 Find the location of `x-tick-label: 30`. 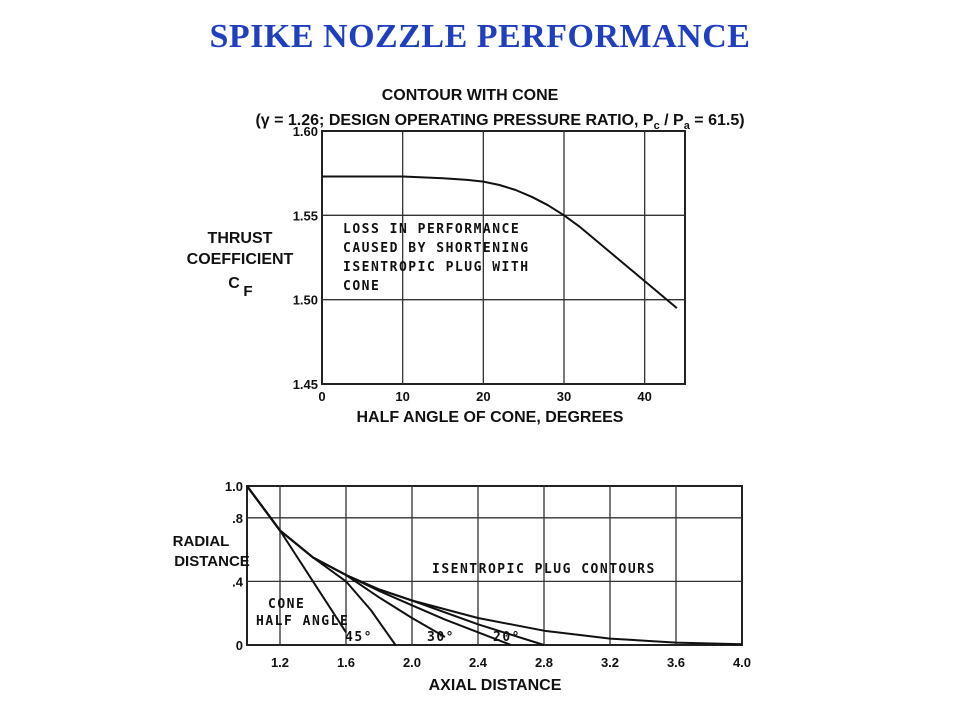

x-tick-label: 30 is located at coordinates (564, 396).